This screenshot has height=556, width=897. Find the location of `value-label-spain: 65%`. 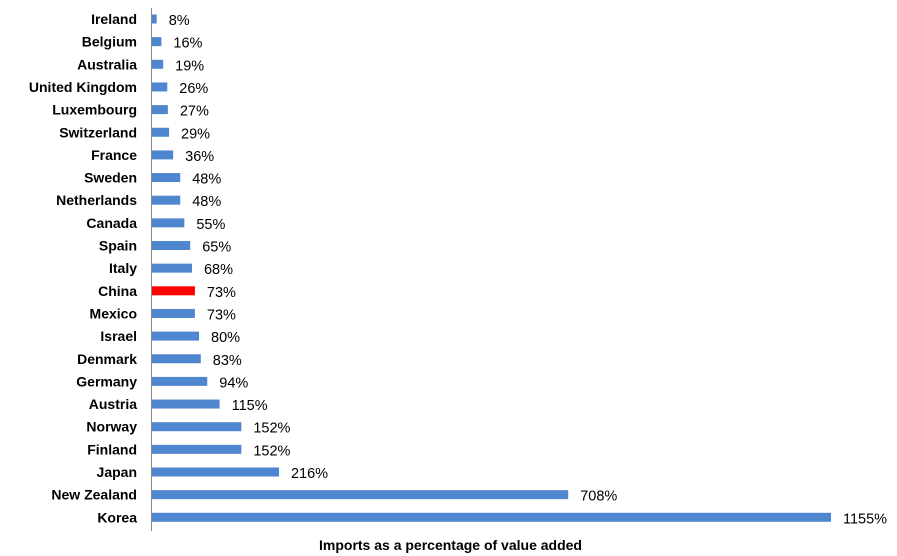

value-label-spain: 65% is located at coordinates (216, 248).